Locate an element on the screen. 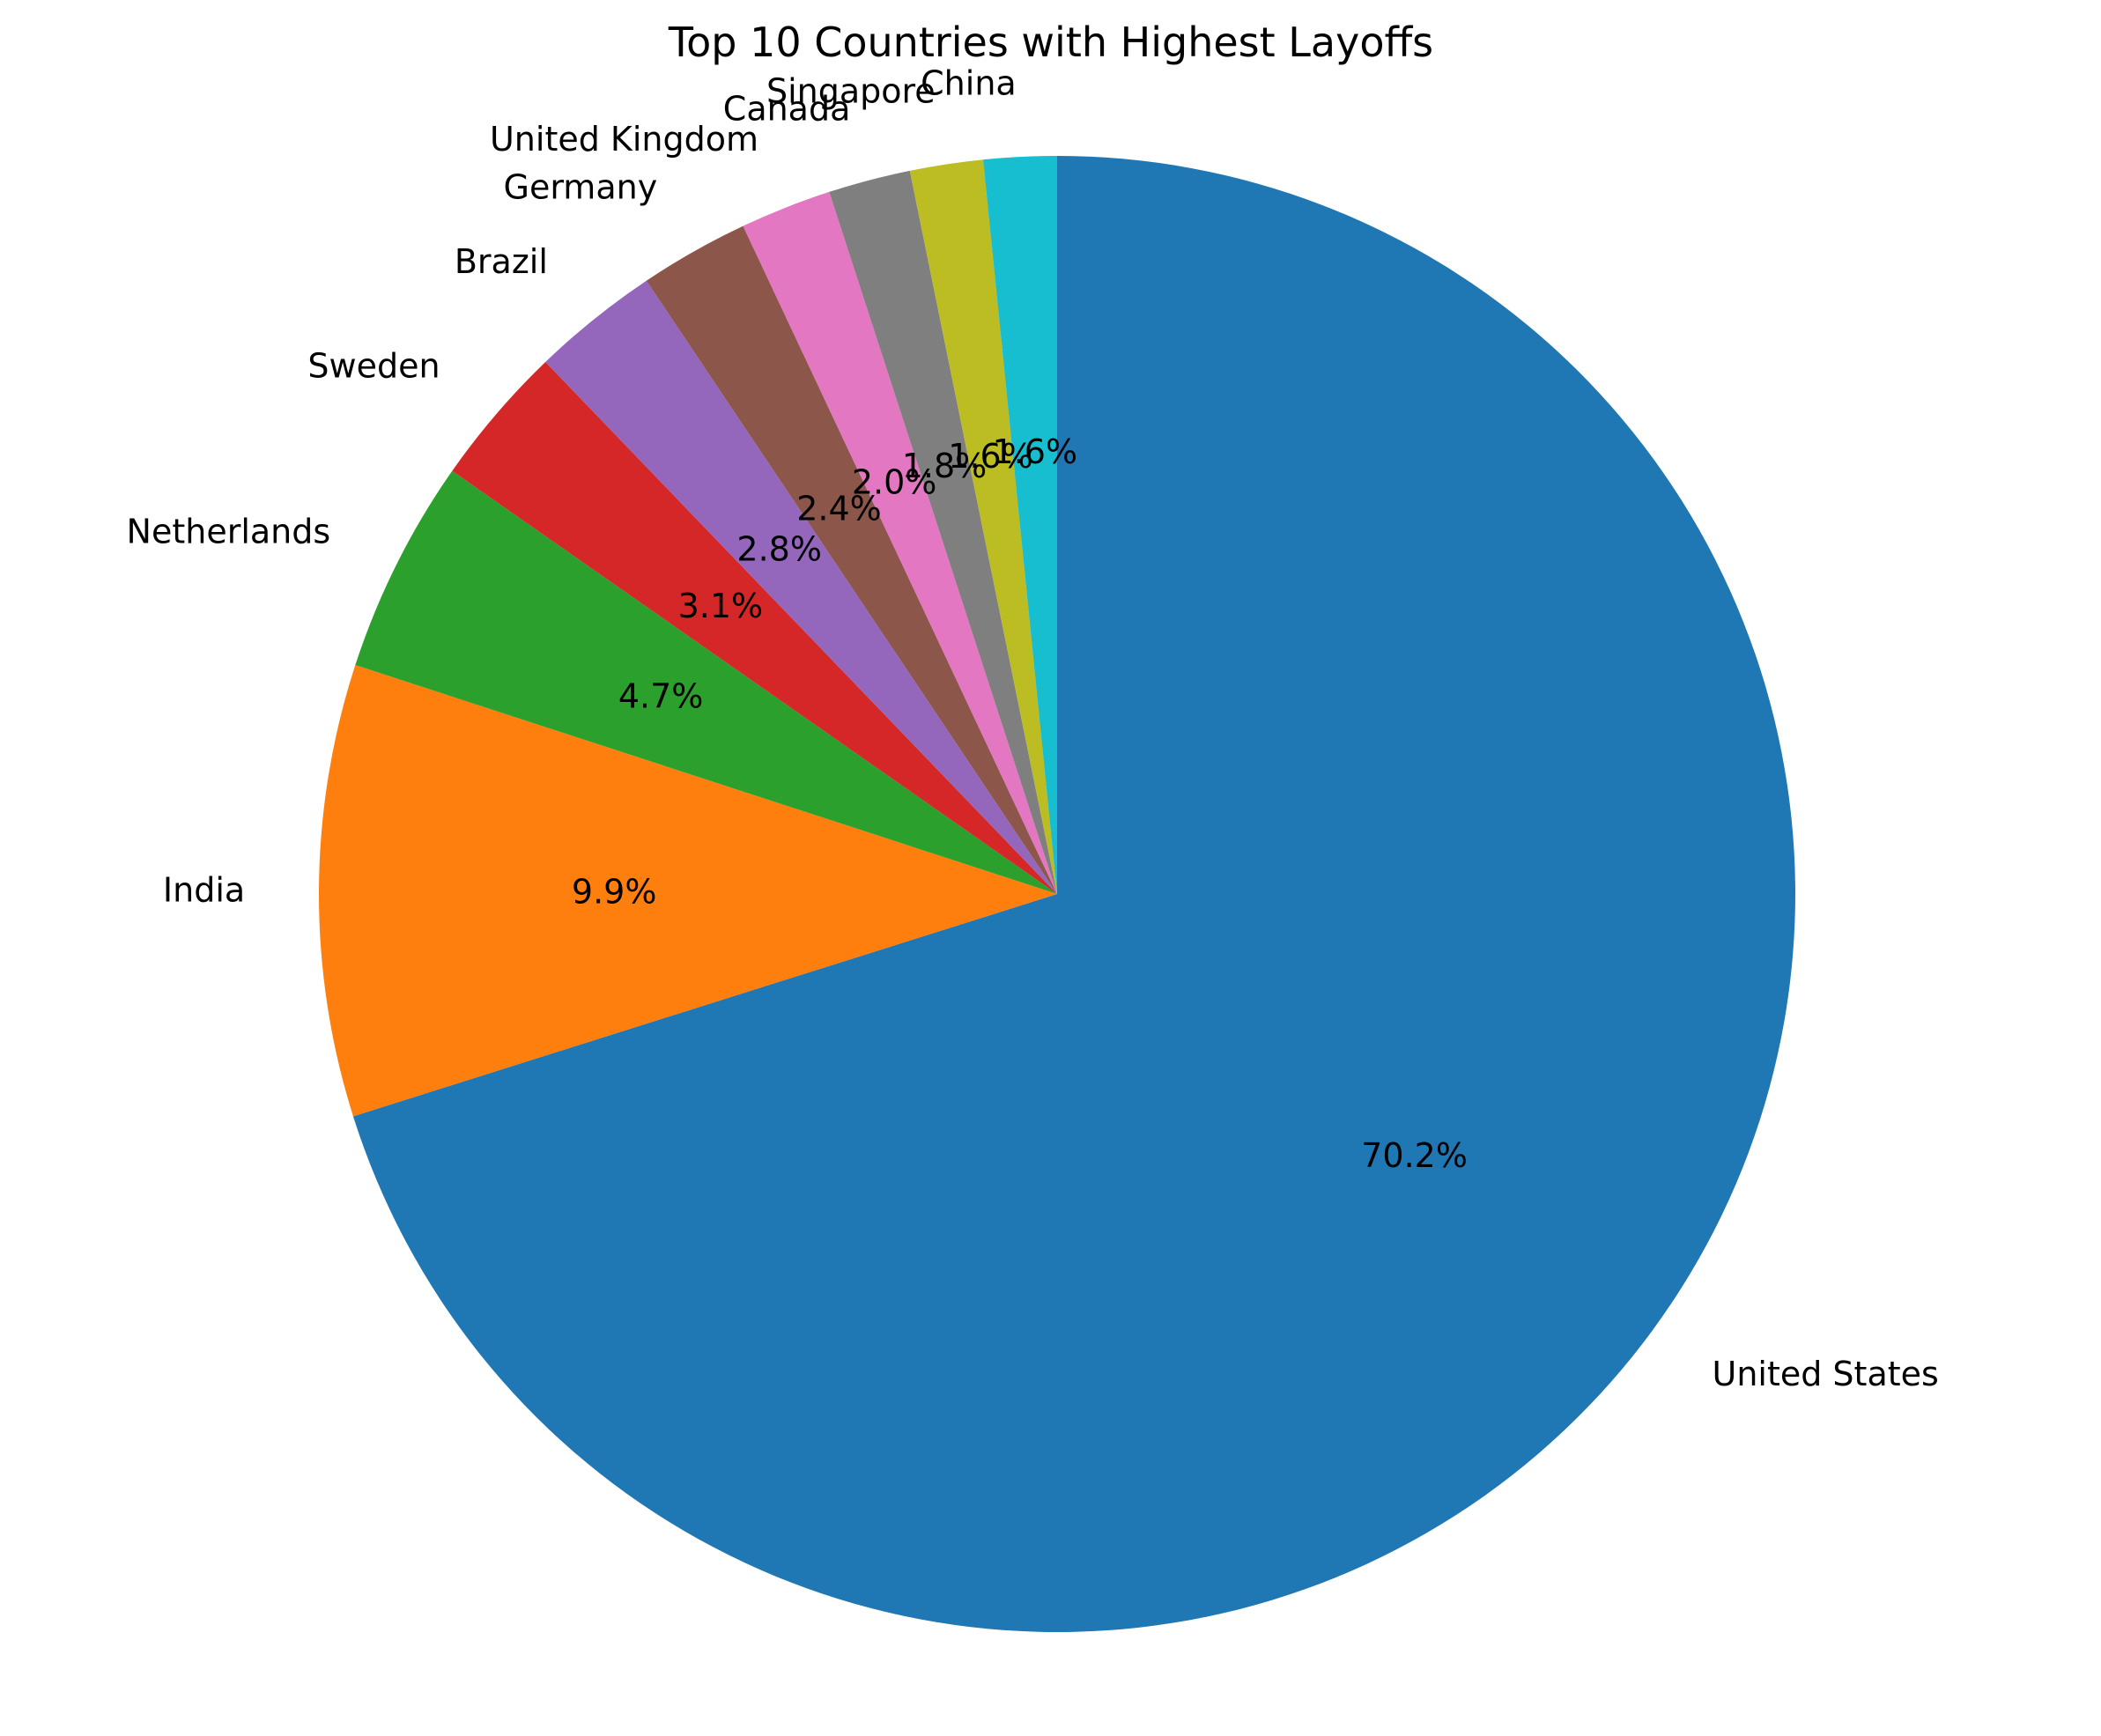 The height and width of the screenshot is (1736, 2101). pct-label-sweden: 3.1% is located at coordinates (721, 606).